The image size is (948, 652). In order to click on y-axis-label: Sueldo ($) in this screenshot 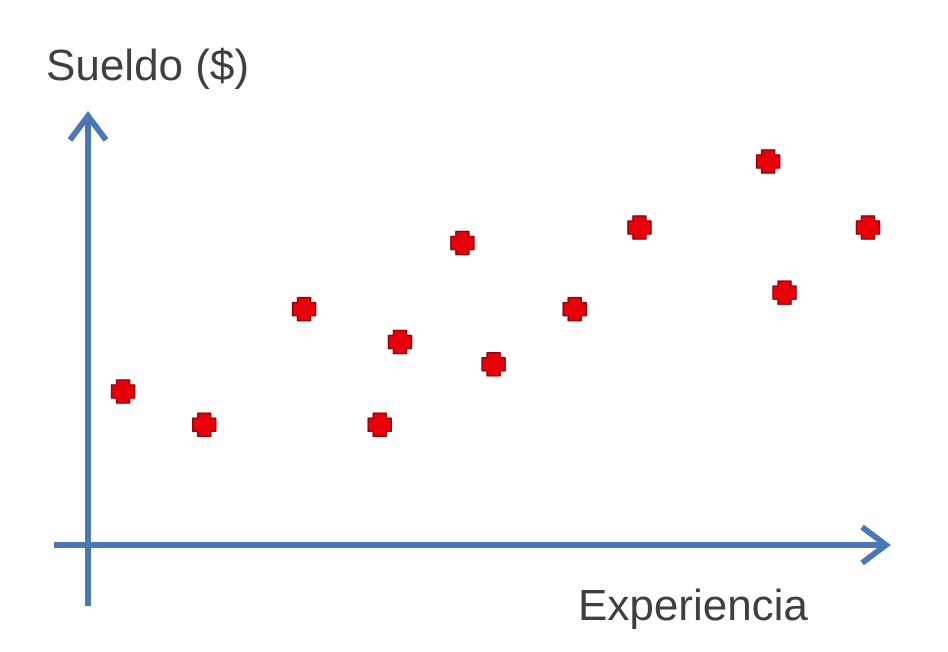, I will do `click(148, 65)`.